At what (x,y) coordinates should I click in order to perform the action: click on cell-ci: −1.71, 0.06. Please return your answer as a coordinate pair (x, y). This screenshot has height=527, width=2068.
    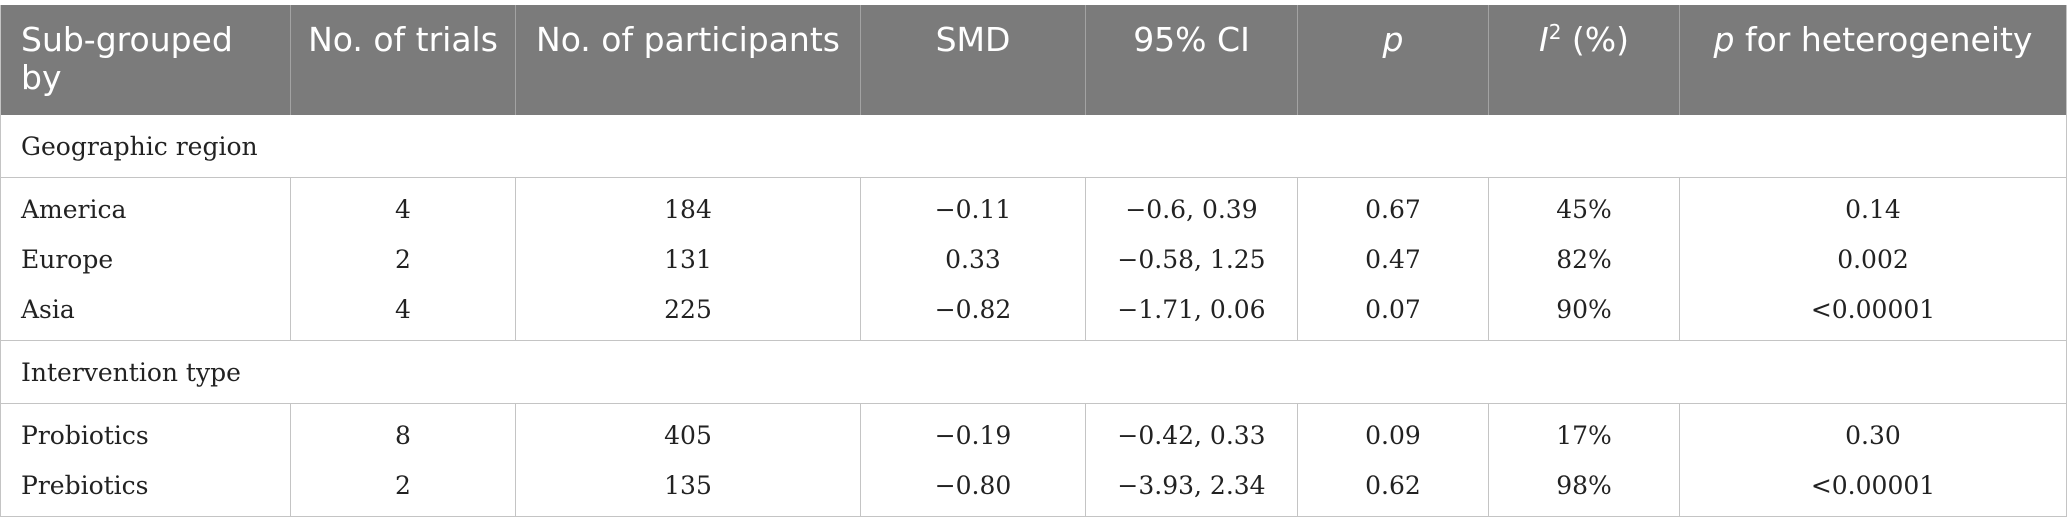
    Looking at the image, I should click on (1191, 312).